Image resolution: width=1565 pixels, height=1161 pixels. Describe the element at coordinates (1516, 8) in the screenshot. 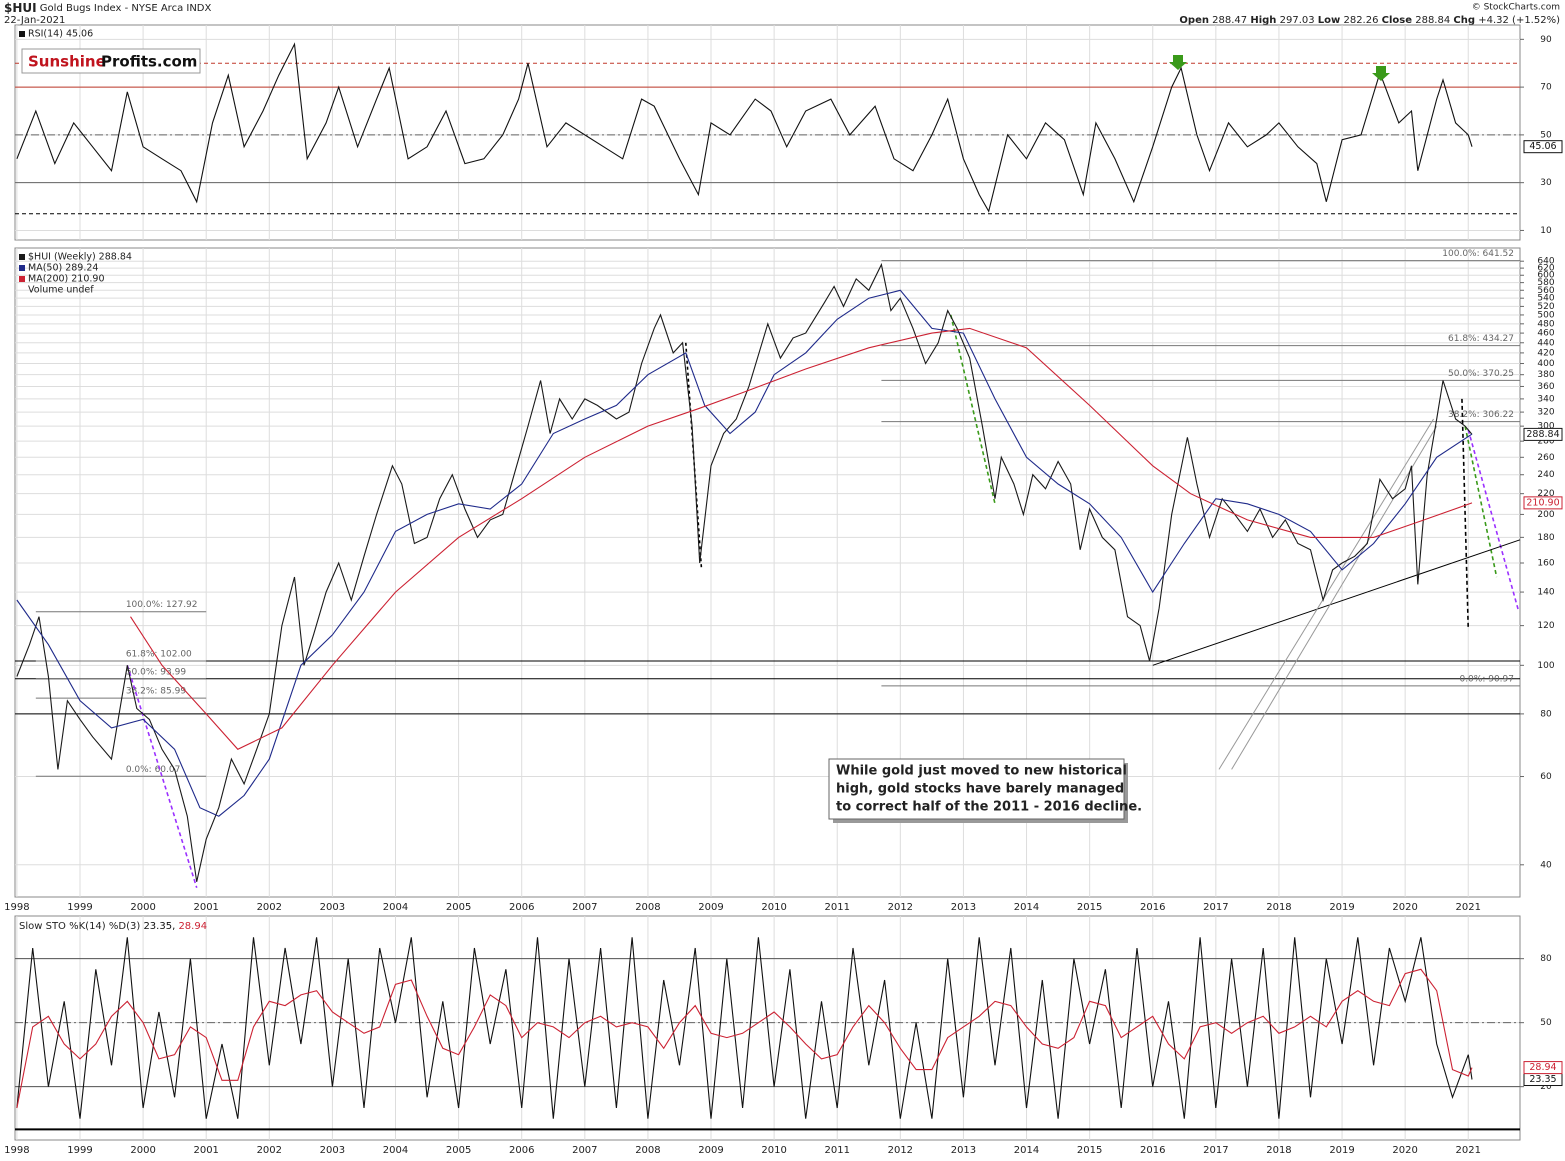

I see `source: © StockCharts.com` at that location.